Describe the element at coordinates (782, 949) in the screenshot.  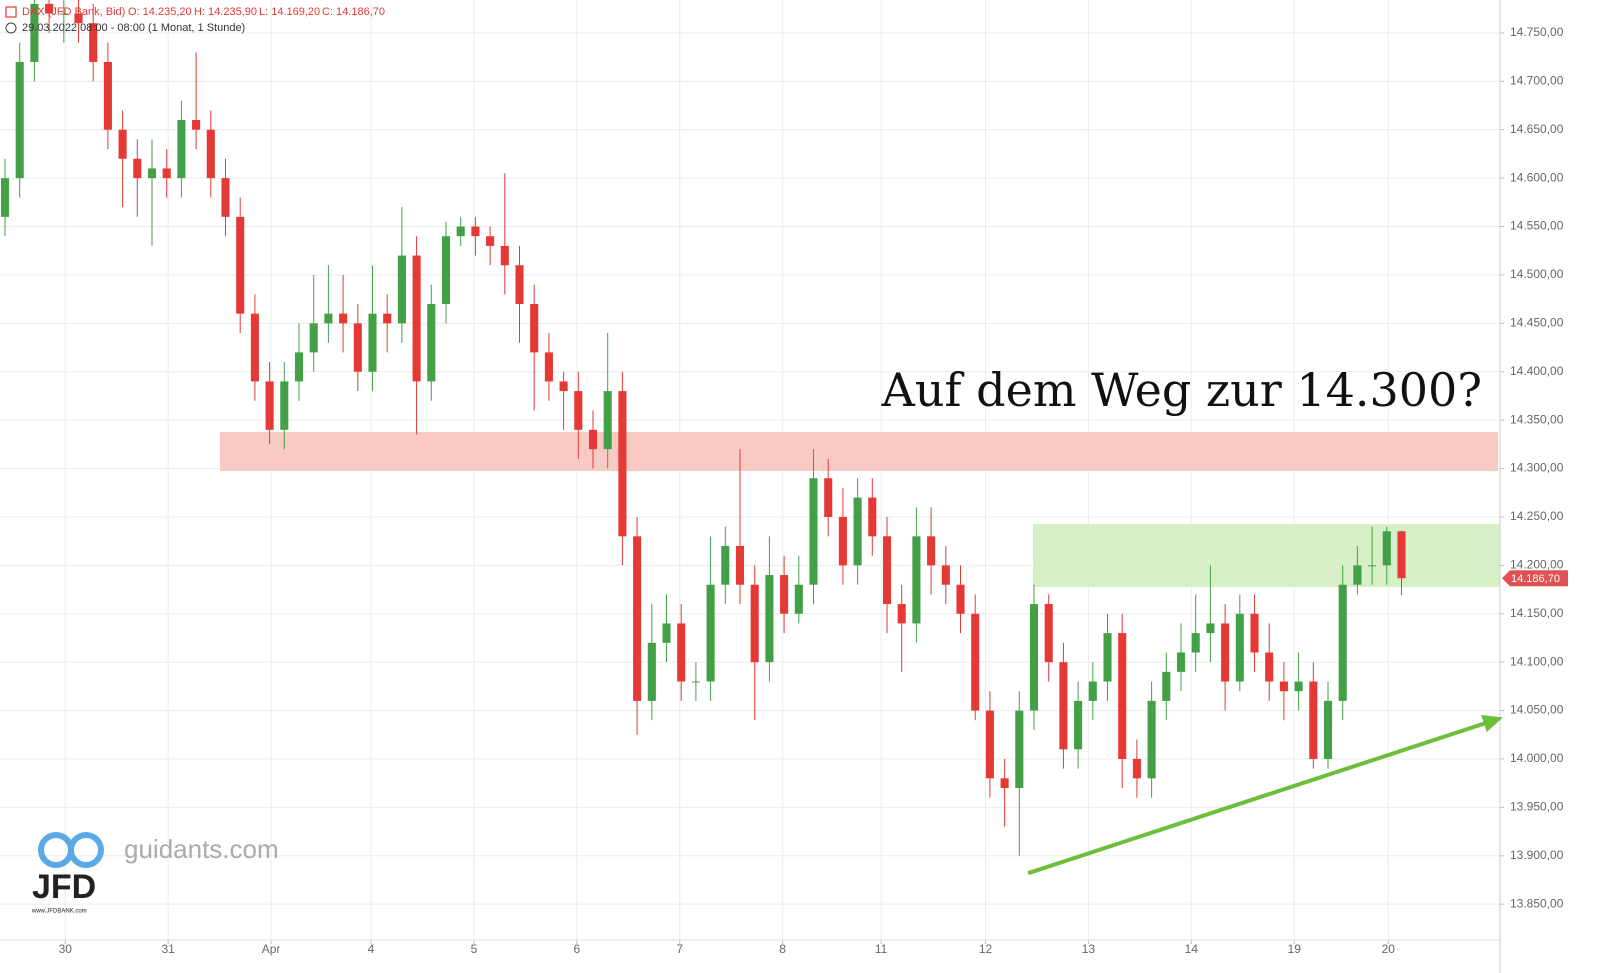
I see `x-tick-label: 8` at that location.